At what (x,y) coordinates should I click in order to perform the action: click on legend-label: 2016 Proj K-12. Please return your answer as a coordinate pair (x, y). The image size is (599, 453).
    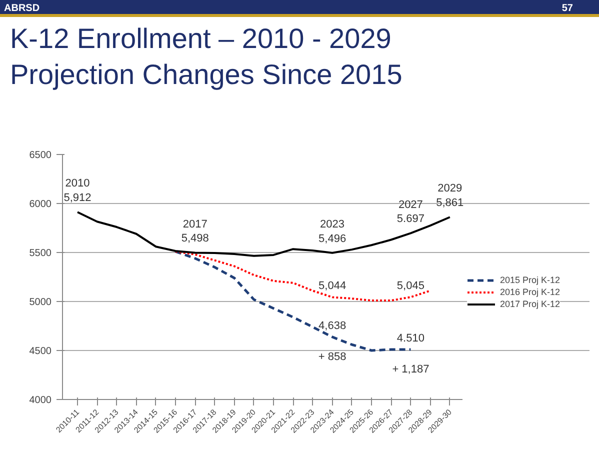
    Looking at the image, I should click on (530, 292).